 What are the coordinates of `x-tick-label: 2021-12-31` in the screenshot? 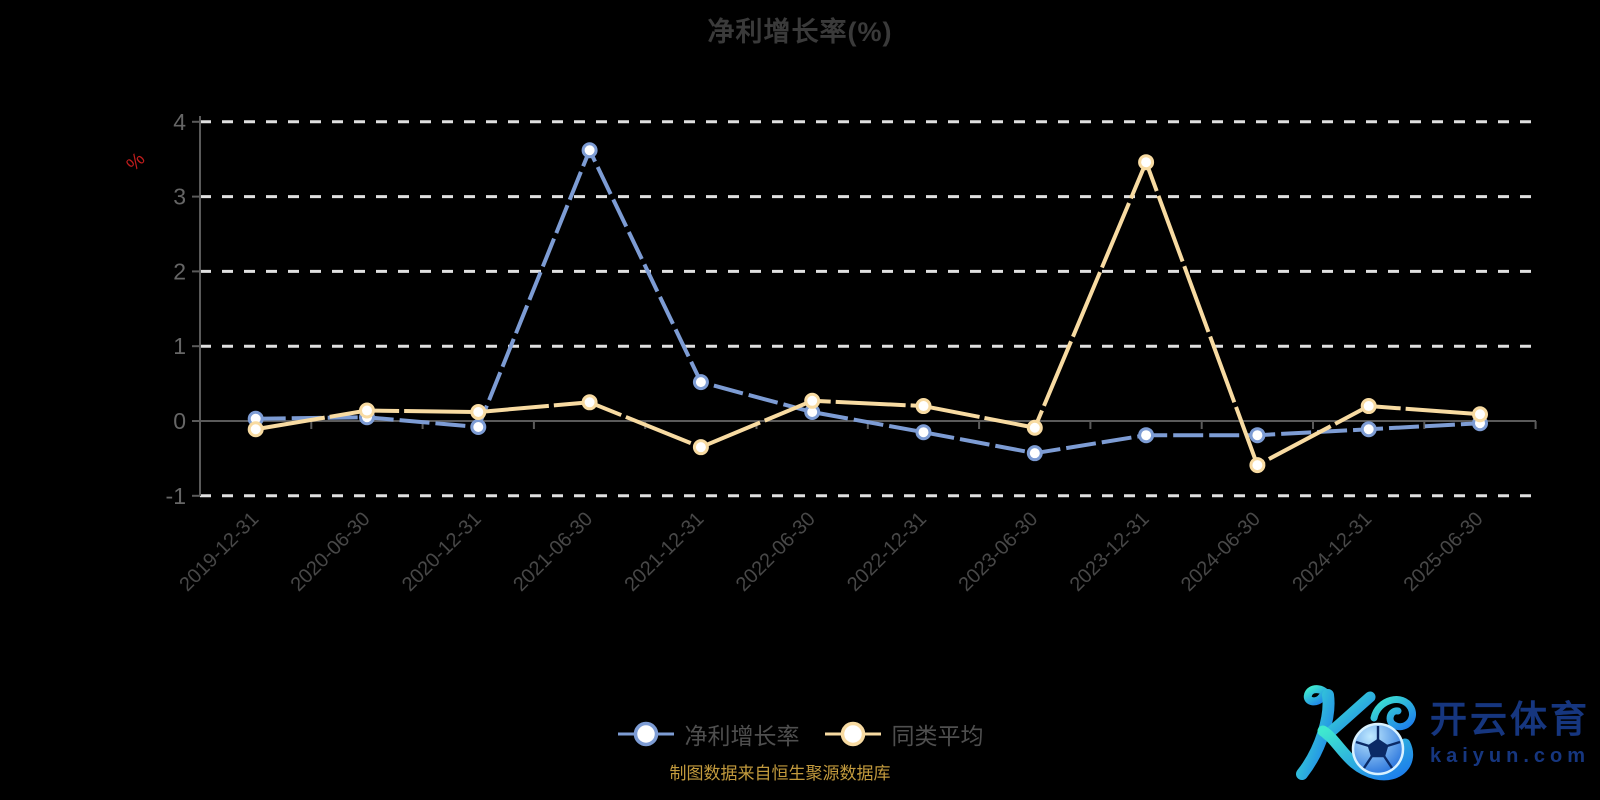 It's located at (665, 552).